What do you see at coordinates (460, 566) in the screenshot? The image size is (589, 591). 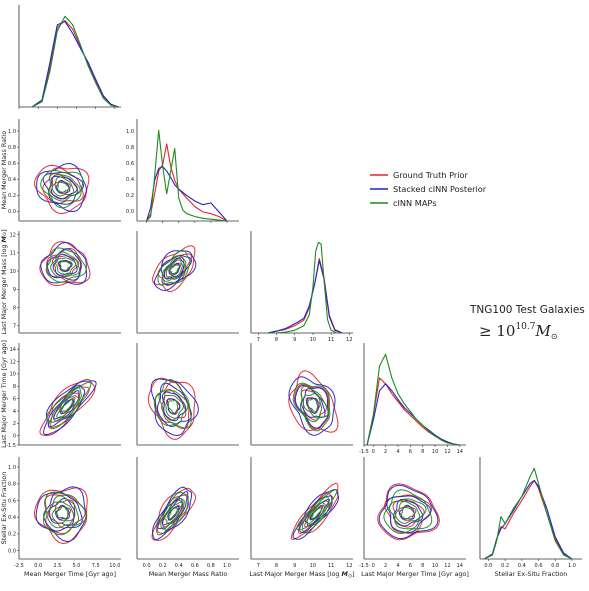 I see `x-tick-label: 14` at bounding box center [460, 566].